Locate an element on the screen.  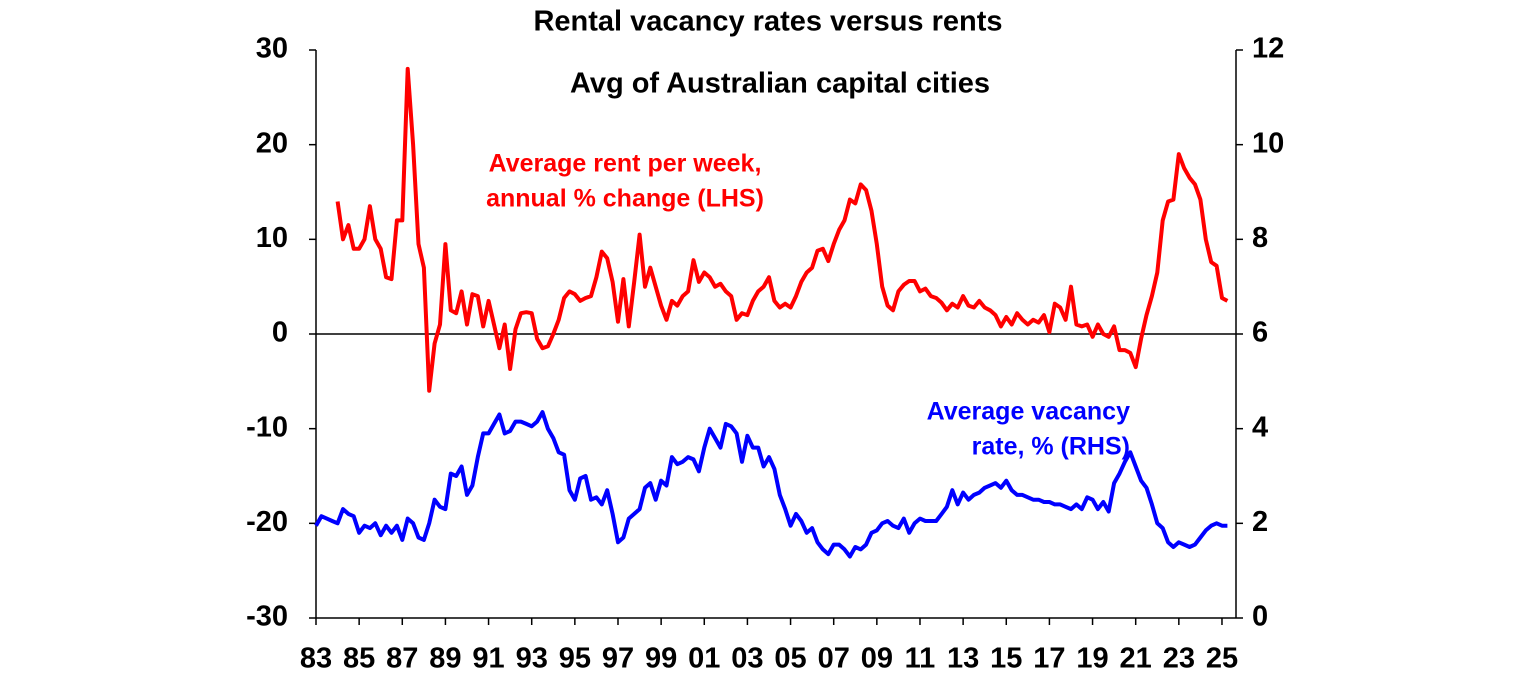
x-tick-label: 15 is located at coordinates (1006, 659).